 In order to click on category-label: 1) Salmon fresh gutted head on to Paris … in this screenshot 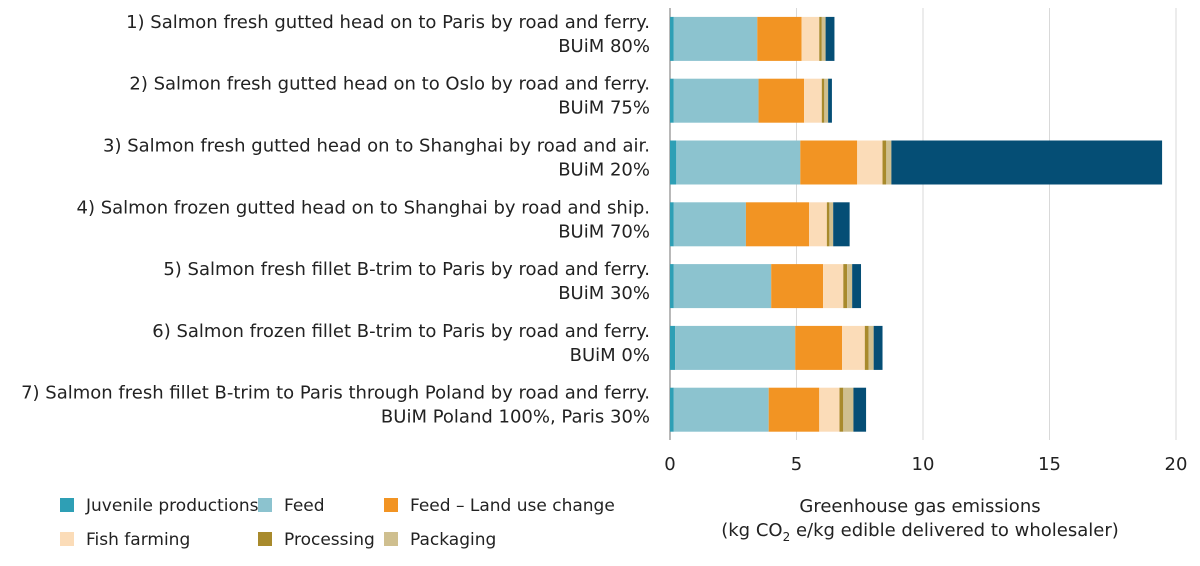, I will do `click(388, 22)`.